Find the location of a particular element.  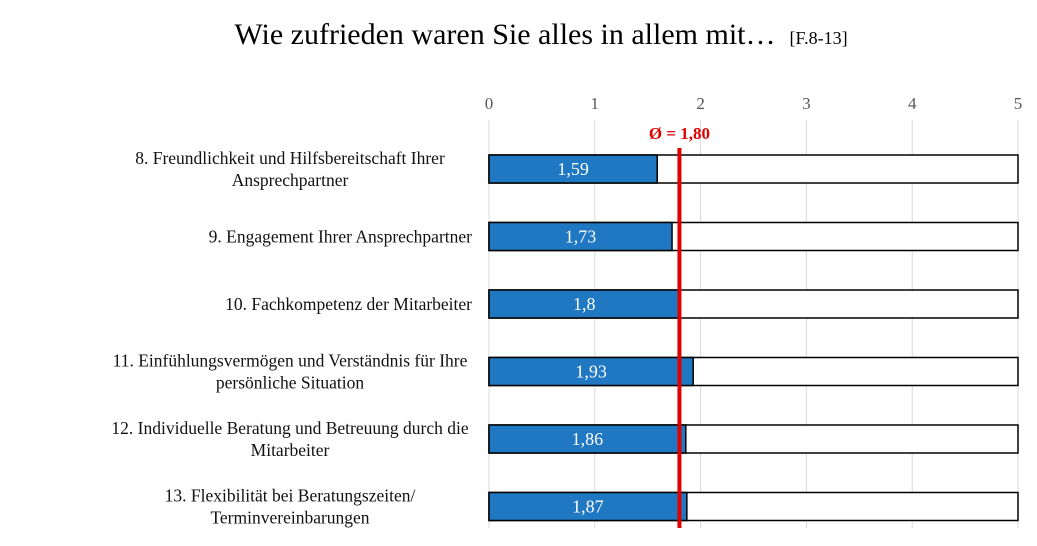

x-tick-label: 5 is located at coordinates (1018, 103).